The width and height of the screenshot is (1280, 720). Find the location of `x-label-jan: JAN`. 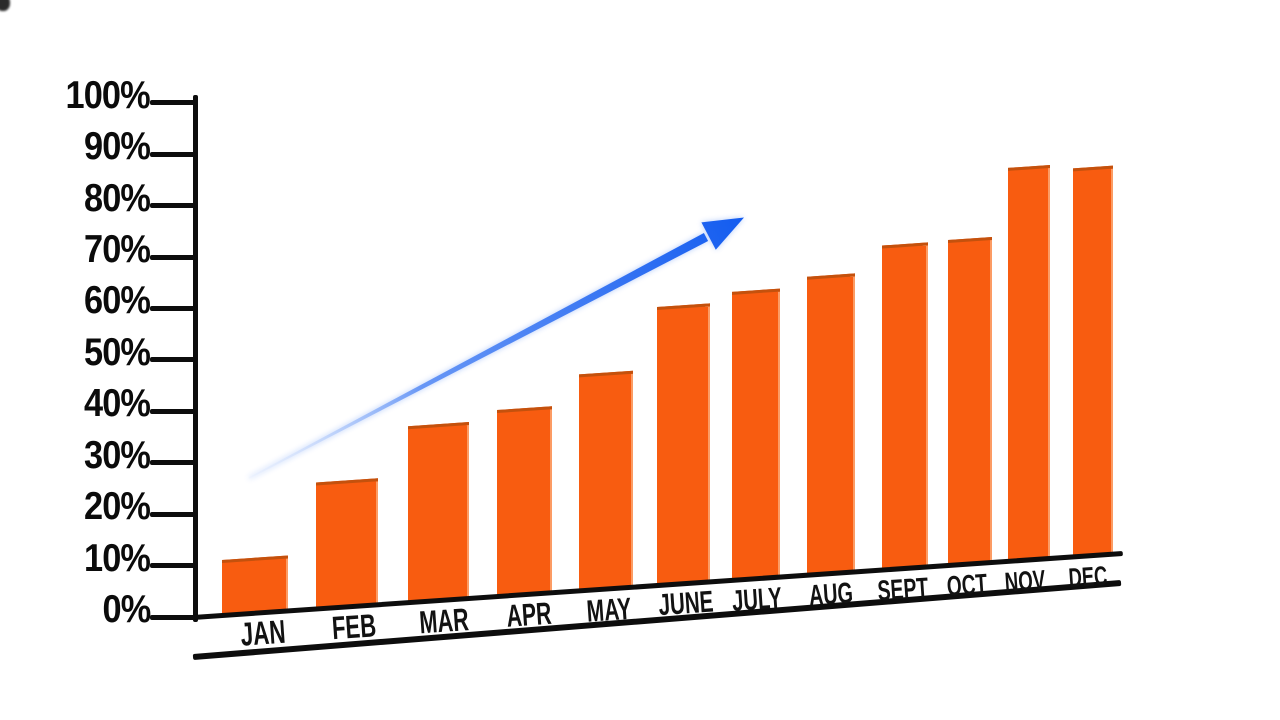

x-label-jan: JAN is located at coordinates (263, 632).